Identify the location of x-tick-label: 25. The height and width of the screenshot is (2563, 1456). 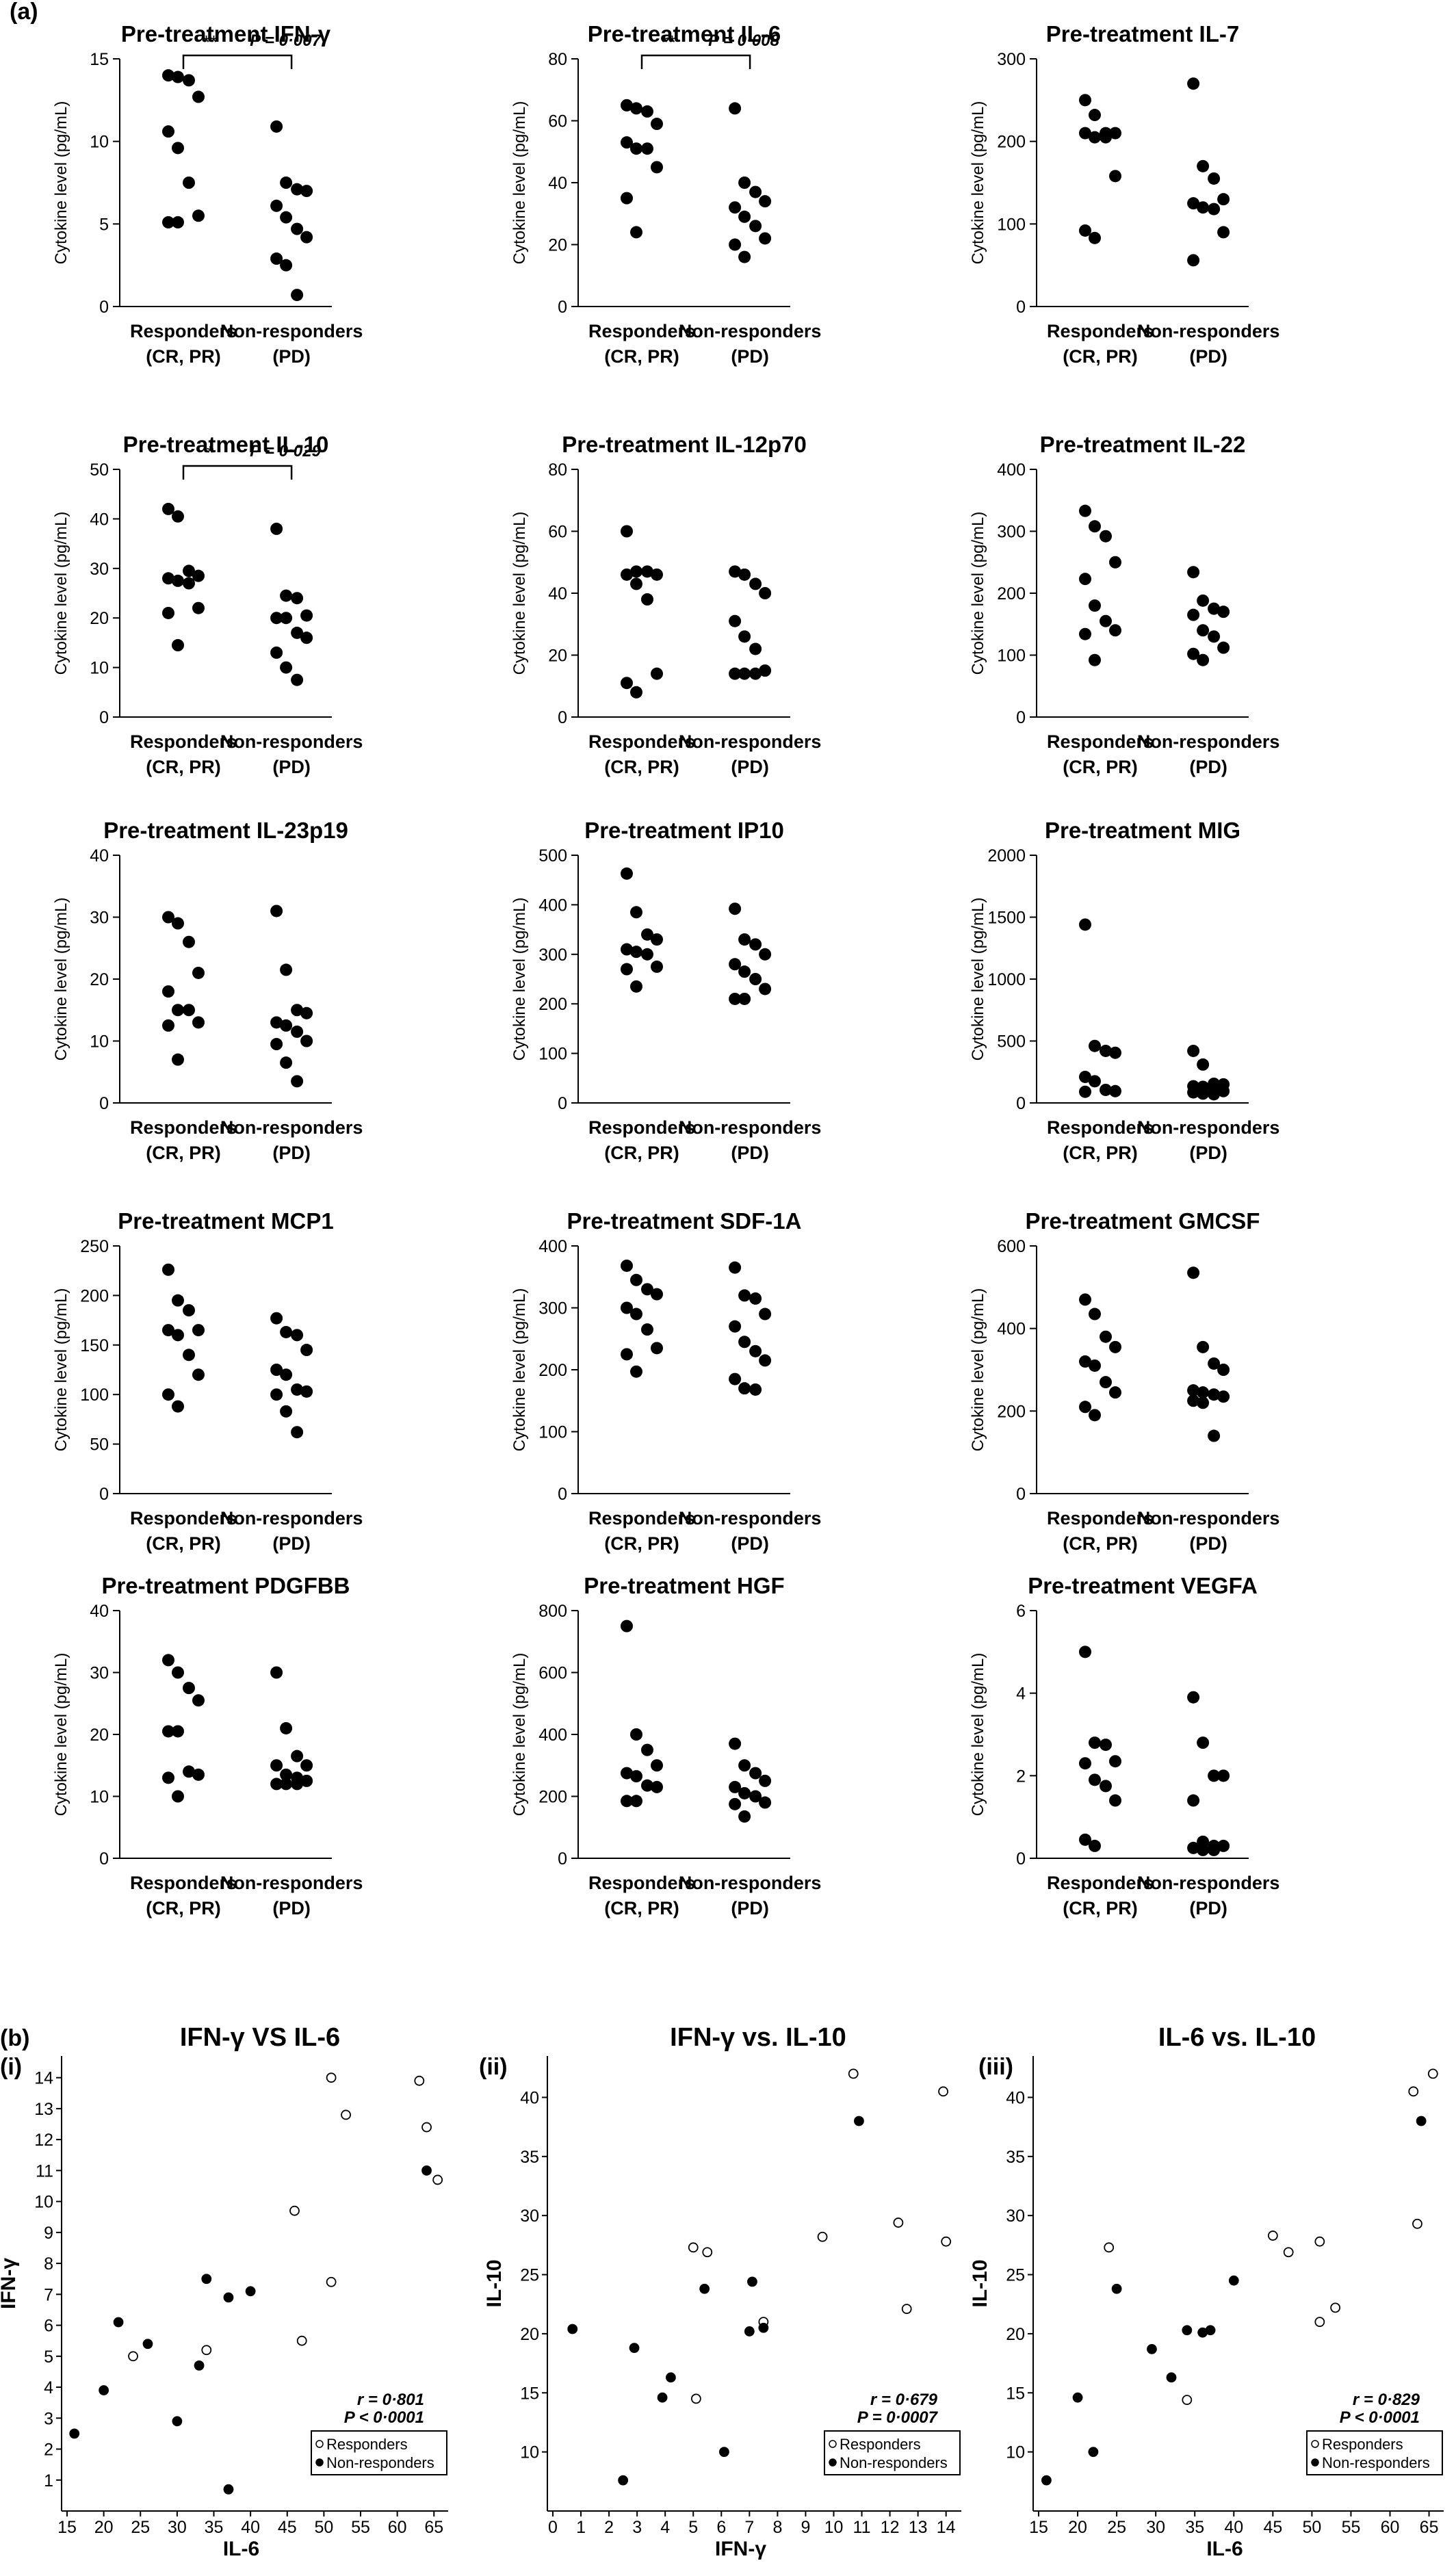
(140, 2527).